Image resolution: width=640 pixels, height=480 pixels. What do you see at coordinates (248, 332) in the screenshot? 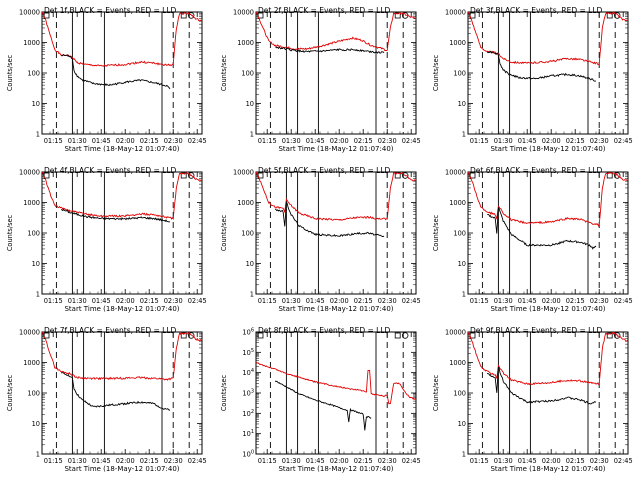
I see `y-tick-label: 106` at bounding box center [248, 332].